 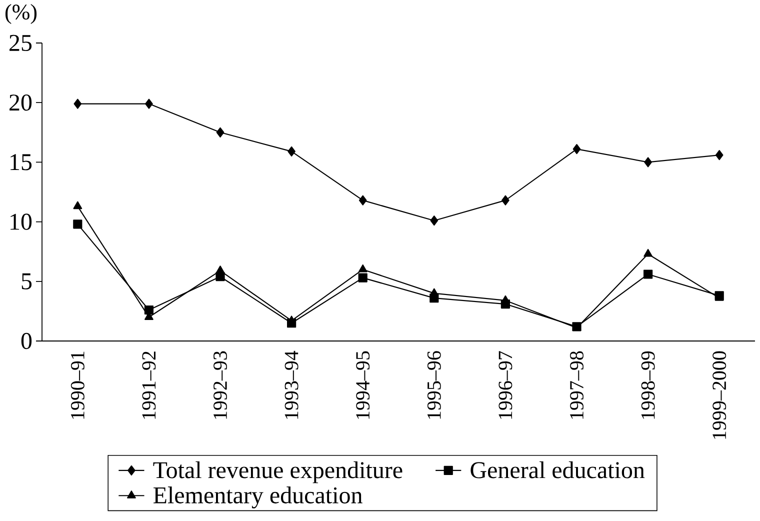 What do you see at coordinates (21, 162) in the screenshot?
I see `y-tick-label: 15` at bounding box center [21, 162].